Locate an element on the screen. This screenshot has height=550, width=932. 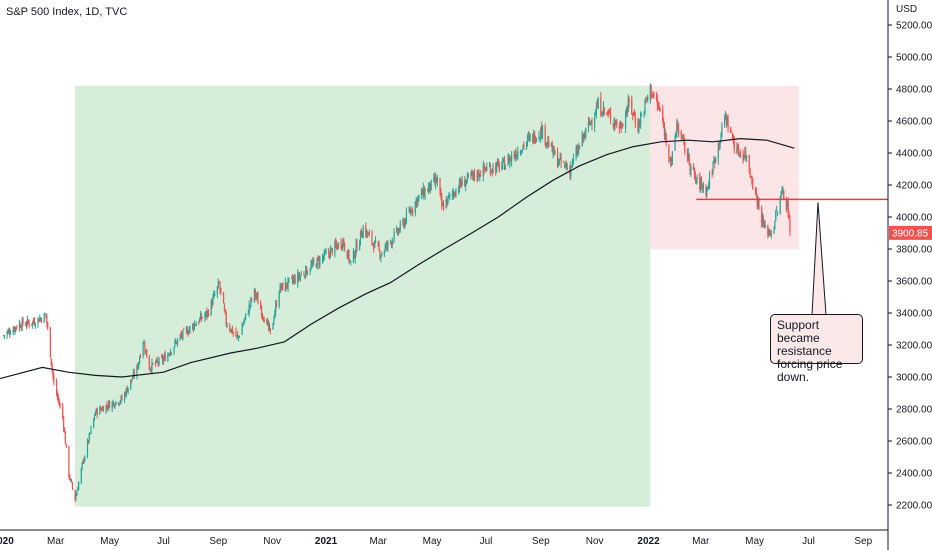
x-tick-label: Jul is located at coordinates (163, 541).